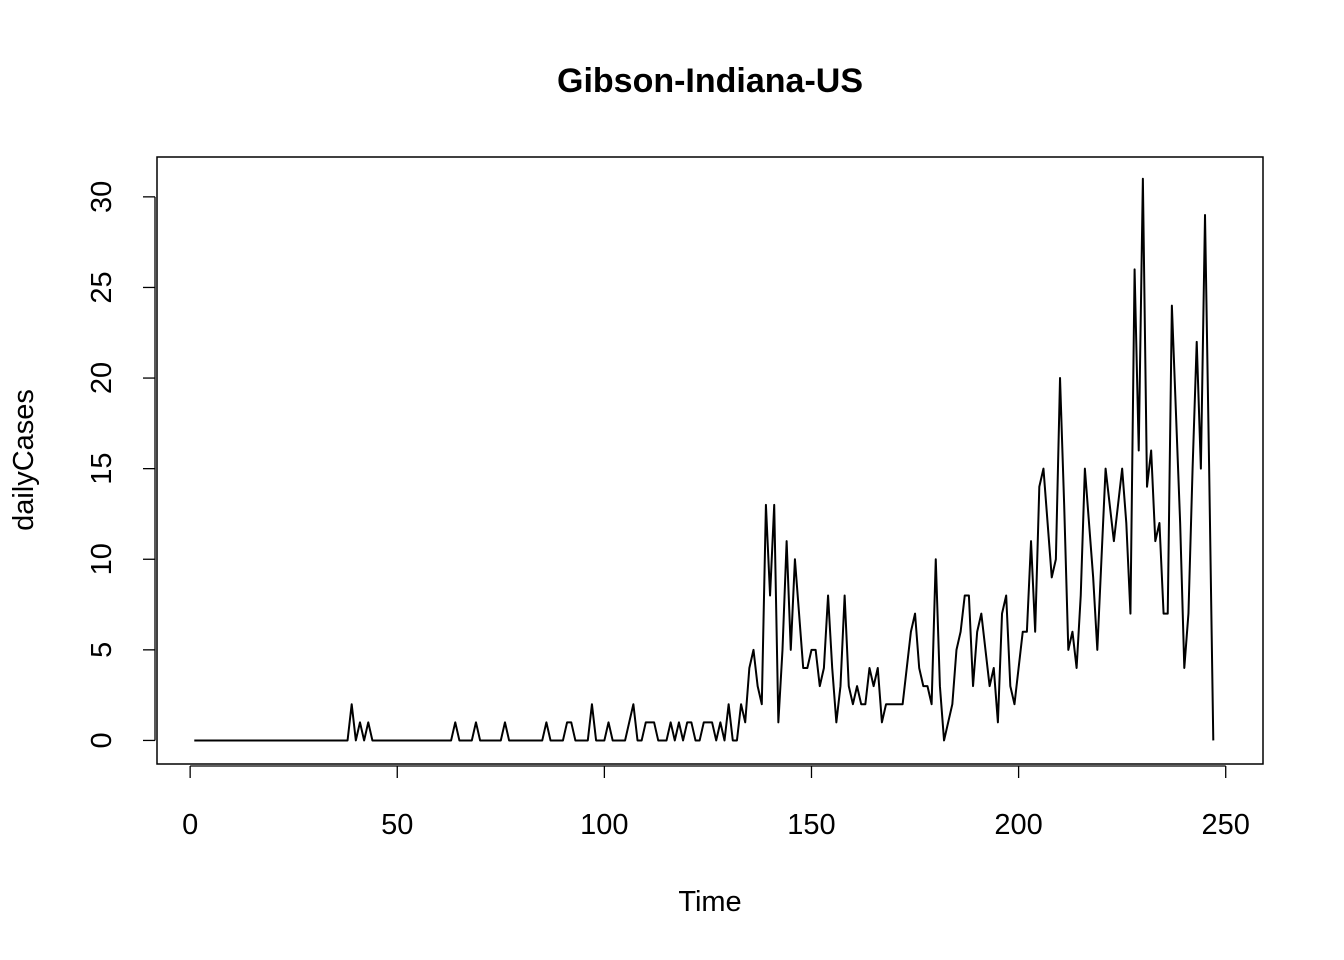  What do you see at coordinates (102, 469) in the screenshot?
I see `y-tick-label: 15` at bounding box center [102, 469].